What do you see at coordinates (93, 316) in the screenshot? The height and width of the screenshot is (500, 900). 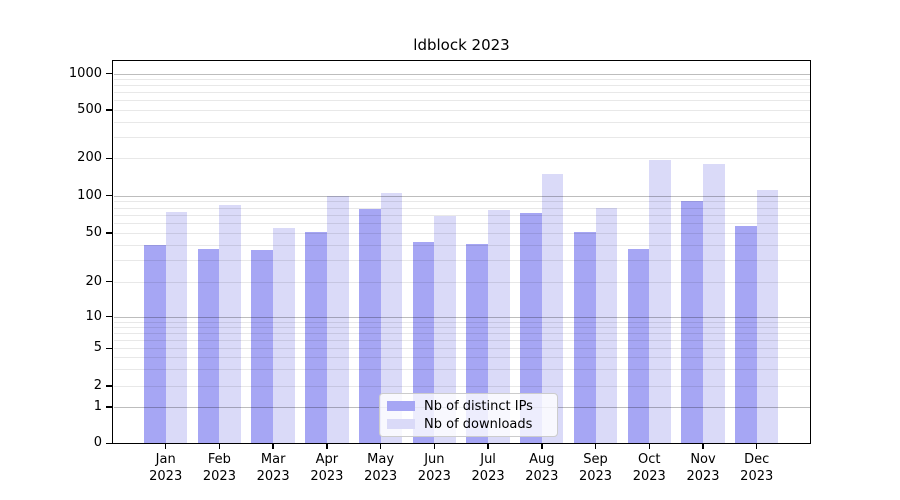 I see `y-tick-label: 10` at bounding box center [93, 316].